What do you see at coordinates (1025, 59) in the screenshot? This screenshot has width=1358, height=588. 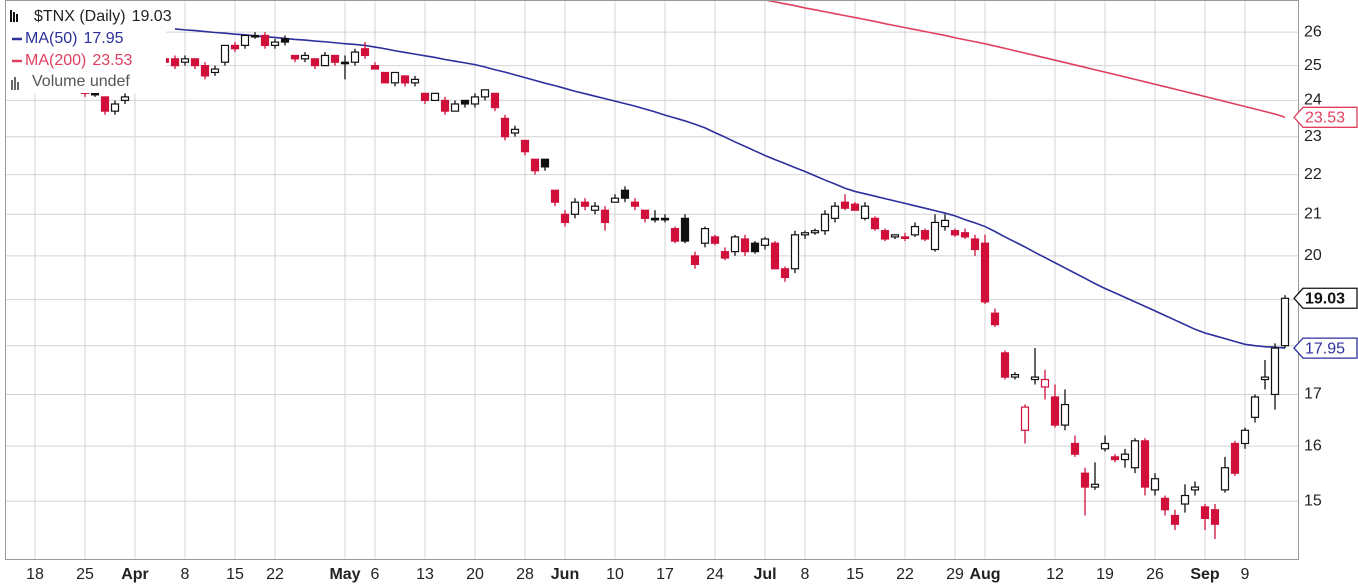 I see `moving-average-line` at bounding box center [1025, 59].